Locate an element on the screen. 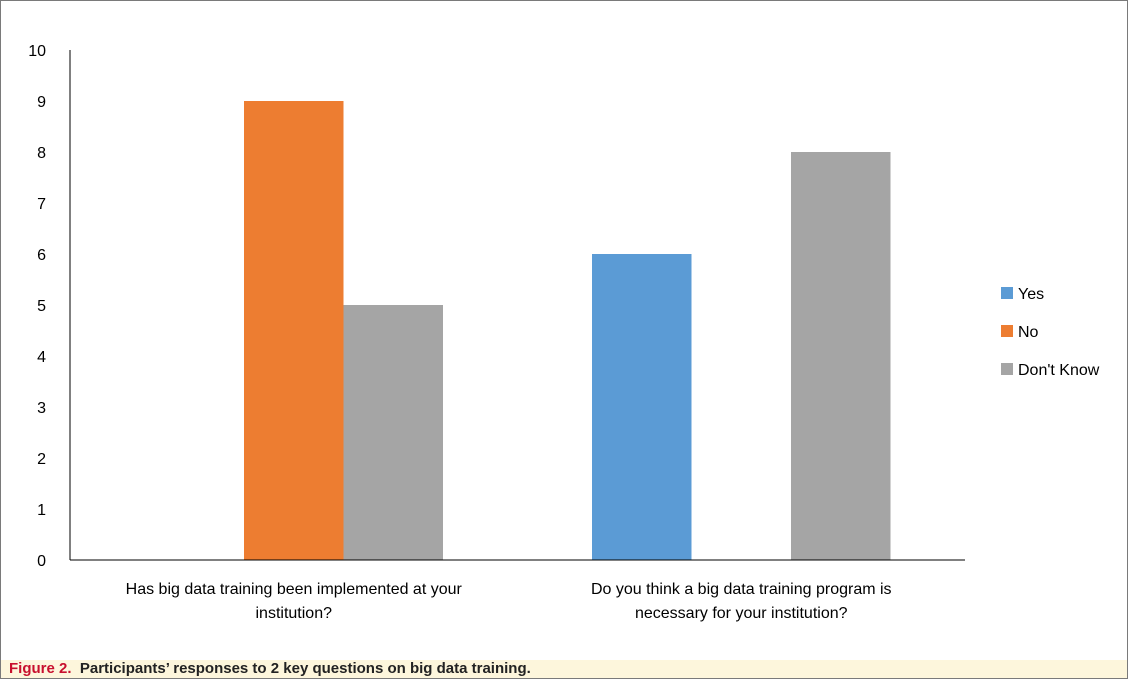 The image size is (1128, 679). y-axis-ticks: 0 1 2 3 4 5 6 7 8 9 10 is located at coordinates (37, 306).